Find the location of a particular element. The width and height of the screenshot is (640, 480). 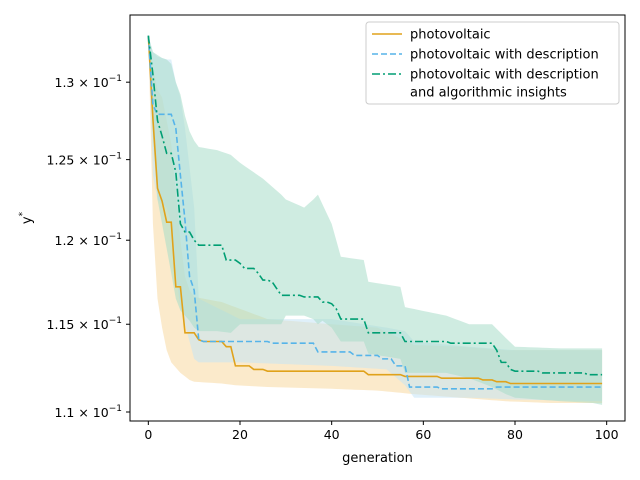

legend-label-3: photovoltaic with description is located at coordinates (504, 75).